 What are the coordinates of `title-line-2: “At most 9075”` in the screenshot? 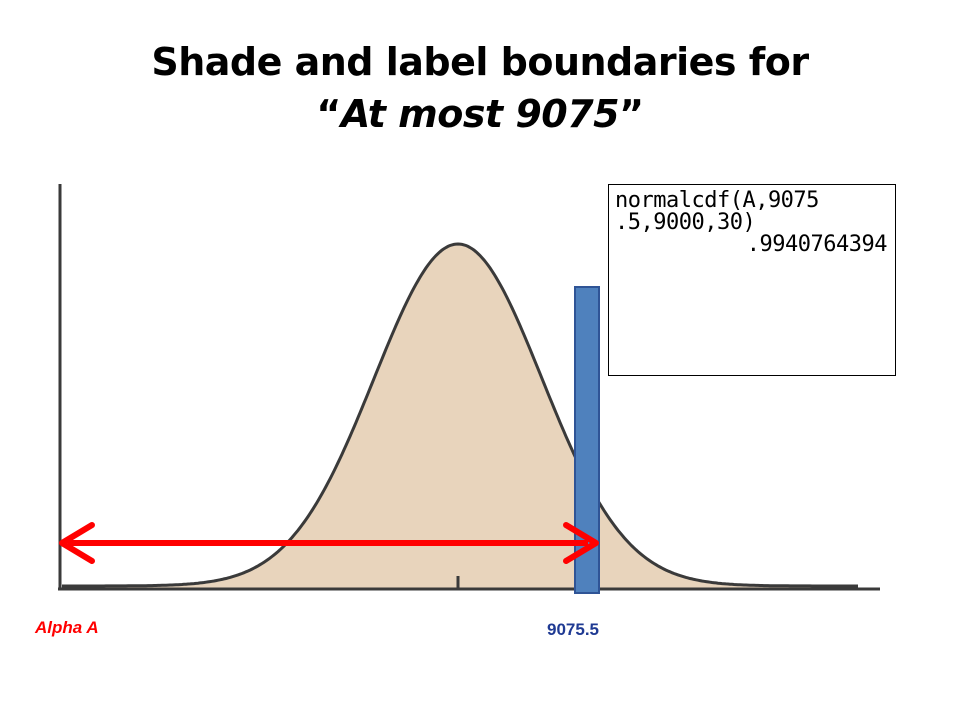 It's located at (480, 114).